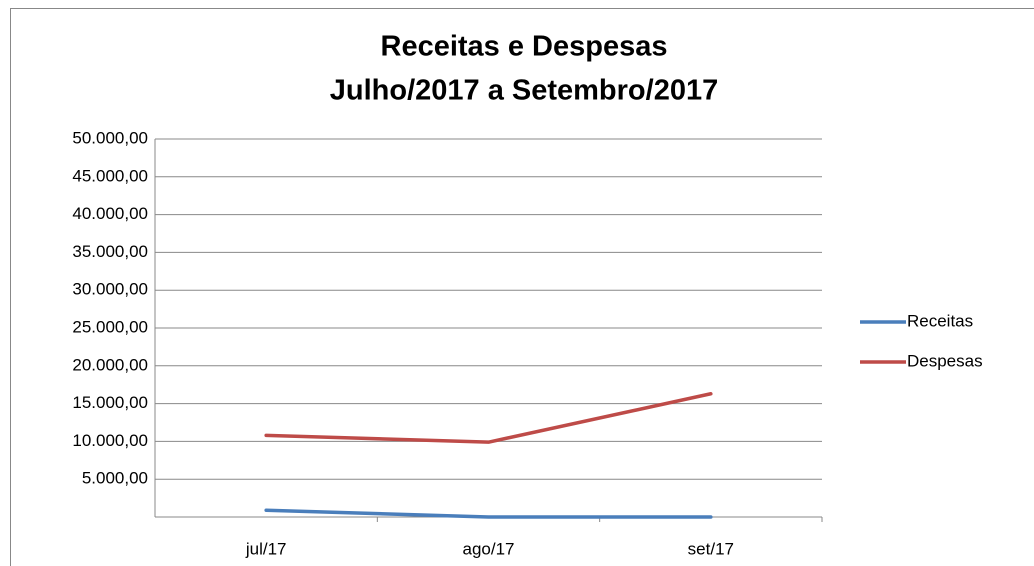 This screenshot has height=566, width=1034. I want to click on y-tick-label: 30.000,00, so click(110, 289).